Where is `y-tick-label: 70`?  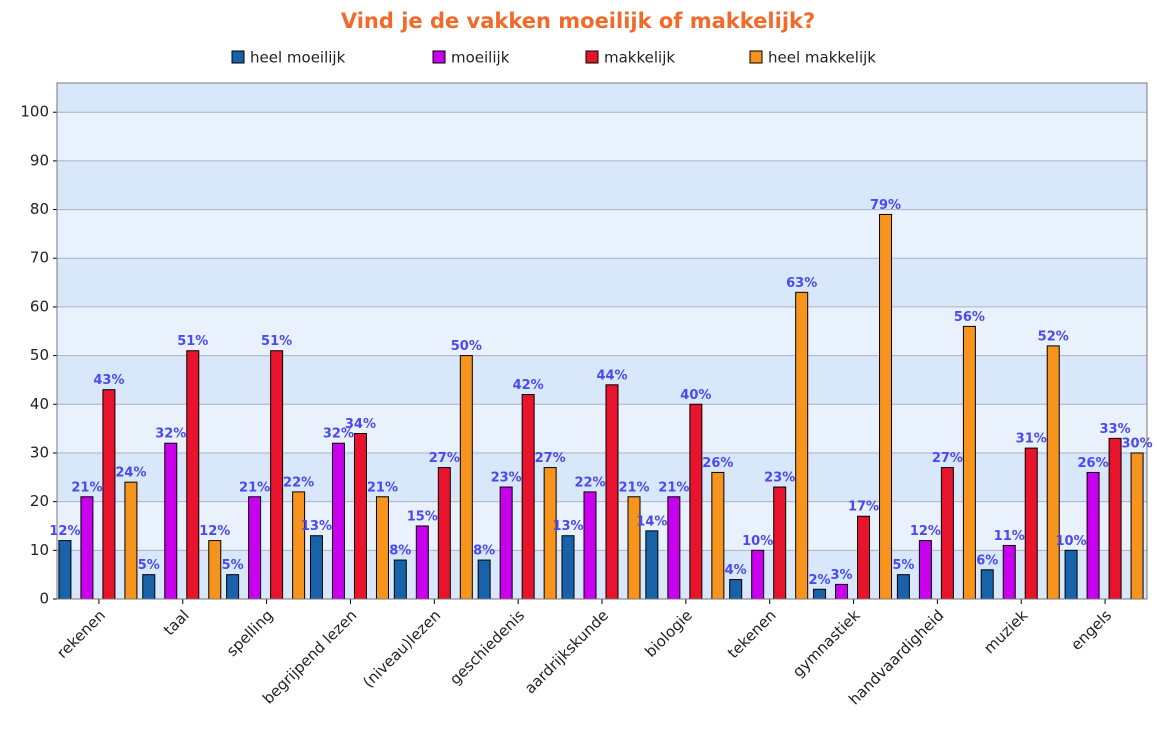 y-tick-label: 70 is located at coordinates (39, 258).